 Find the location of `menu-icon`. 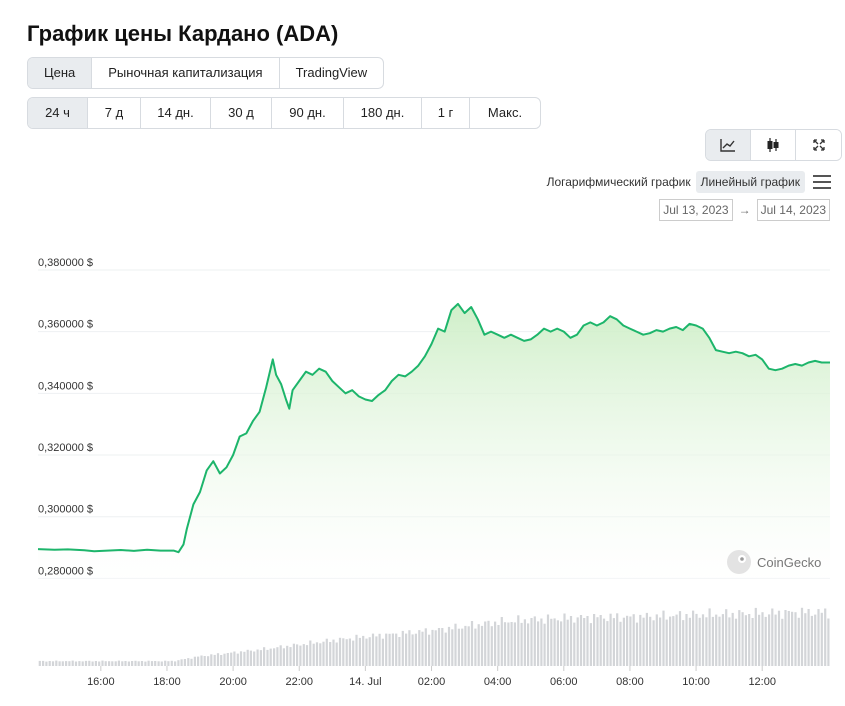

menu-icon is located at coordinates (822, 182).